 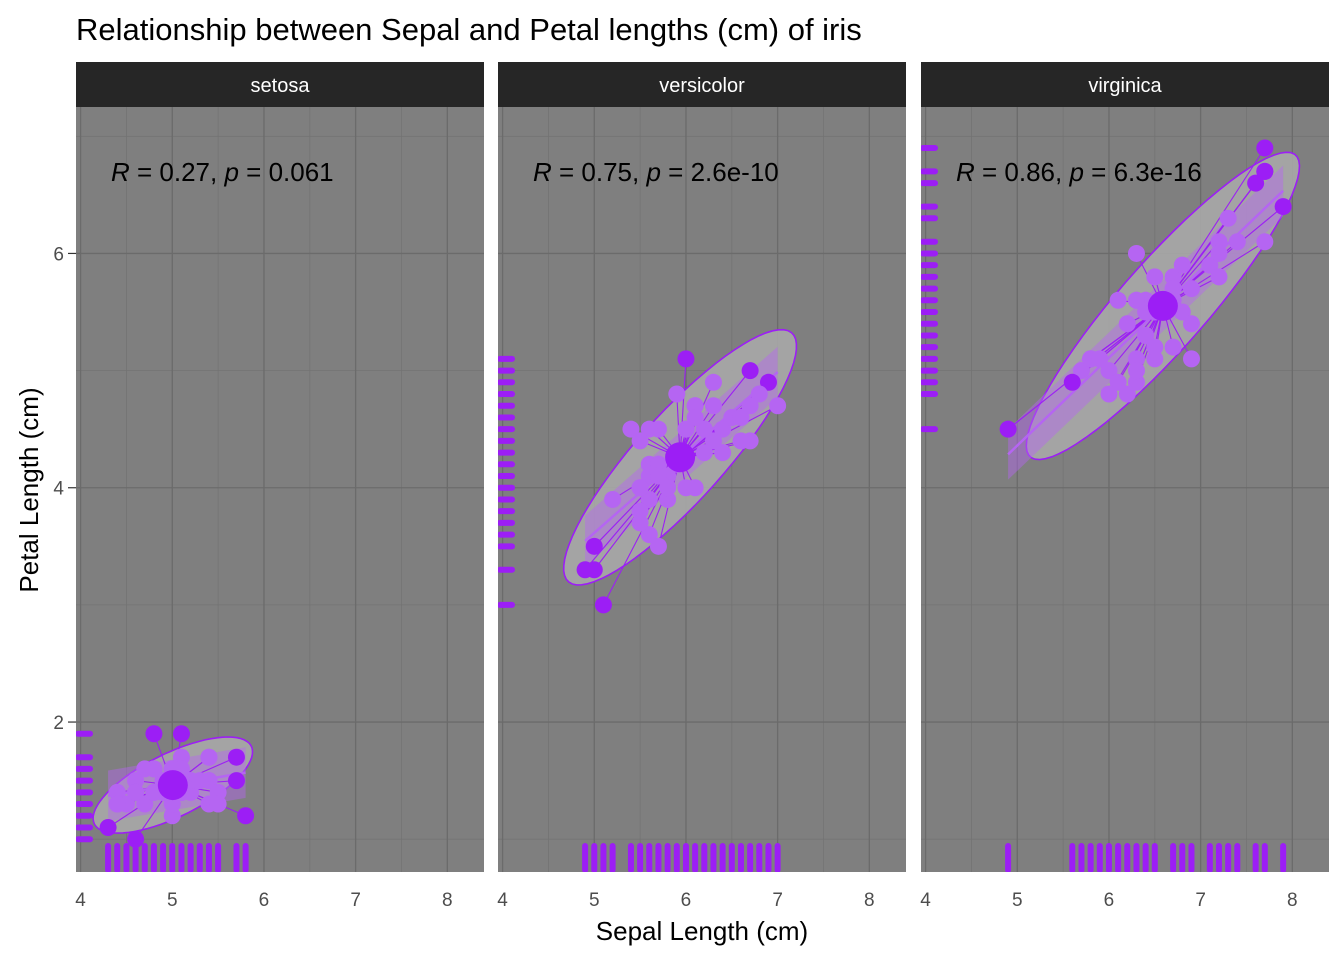 I want to click on plot-area, so click(x=648, y=600).